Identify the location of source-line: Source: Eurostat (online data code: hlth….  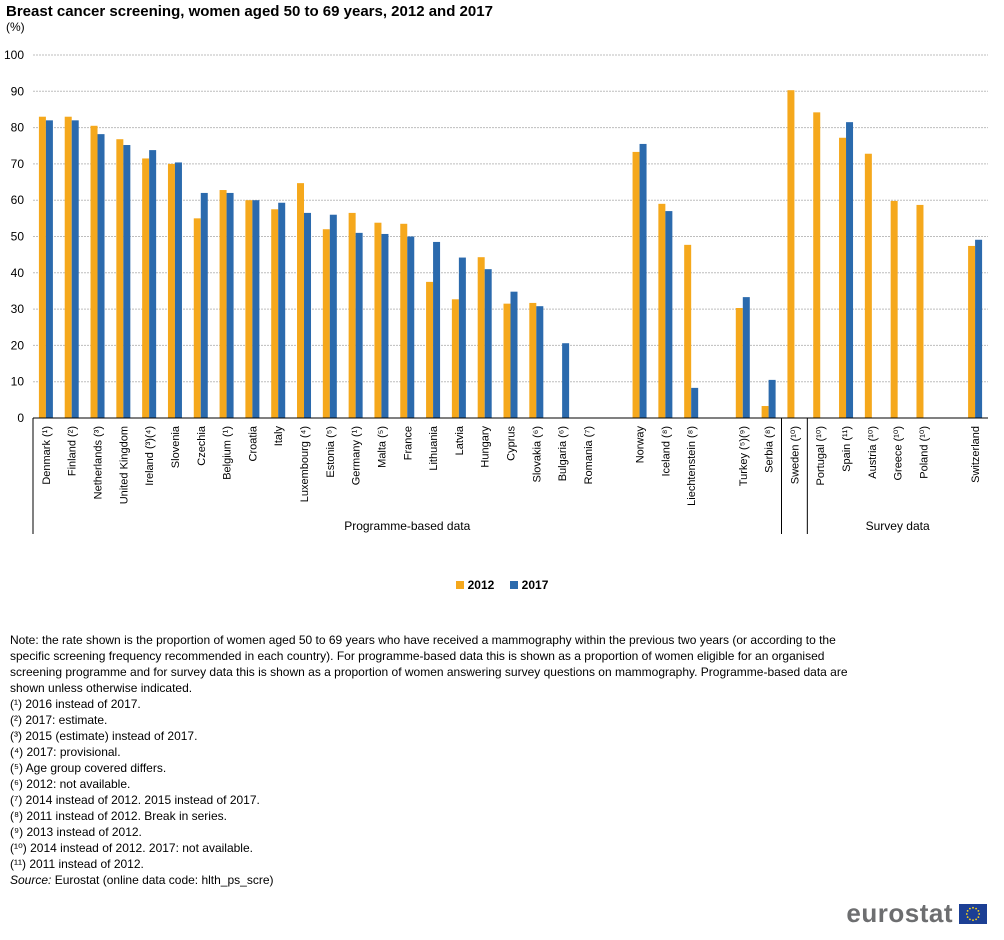
(440, 880).